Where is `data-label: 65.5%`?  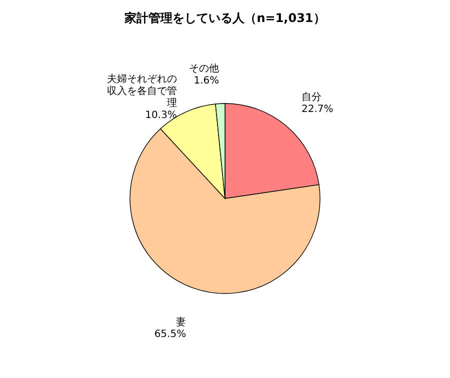
data-label: 65.5% is located at coordinates (170, 334).